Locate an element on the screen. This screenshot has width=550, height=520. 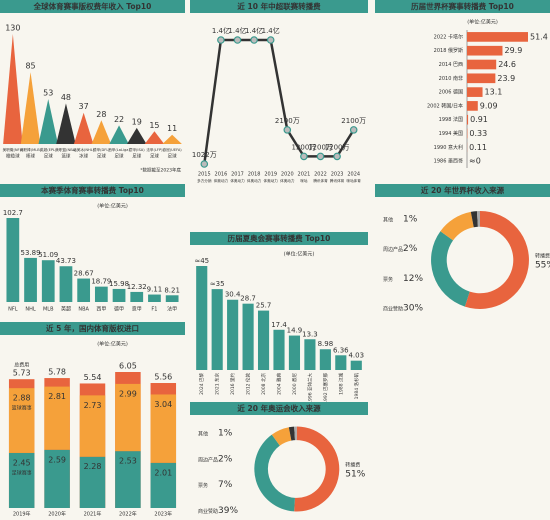
segment-label: 2.81 is located at coordinates (57, 396).